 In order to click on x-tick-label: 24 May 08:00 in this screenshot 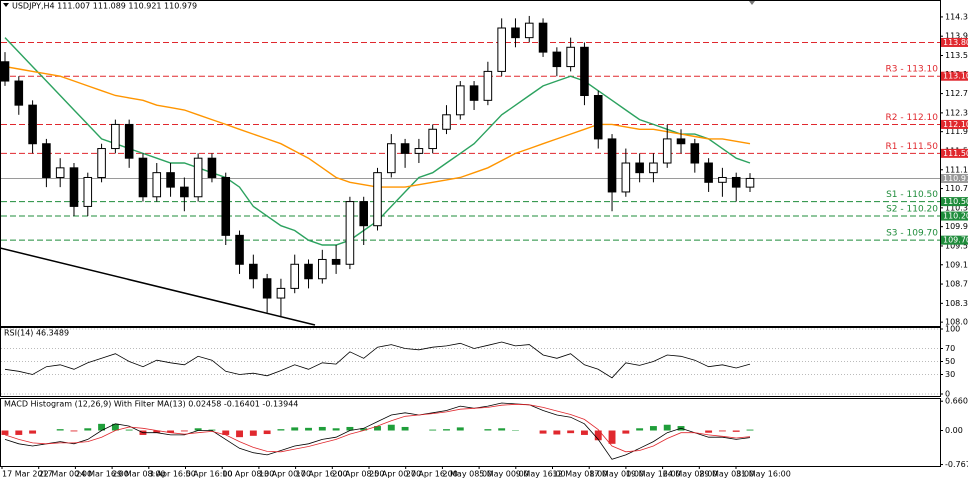, I will do `click(690, 474)`.